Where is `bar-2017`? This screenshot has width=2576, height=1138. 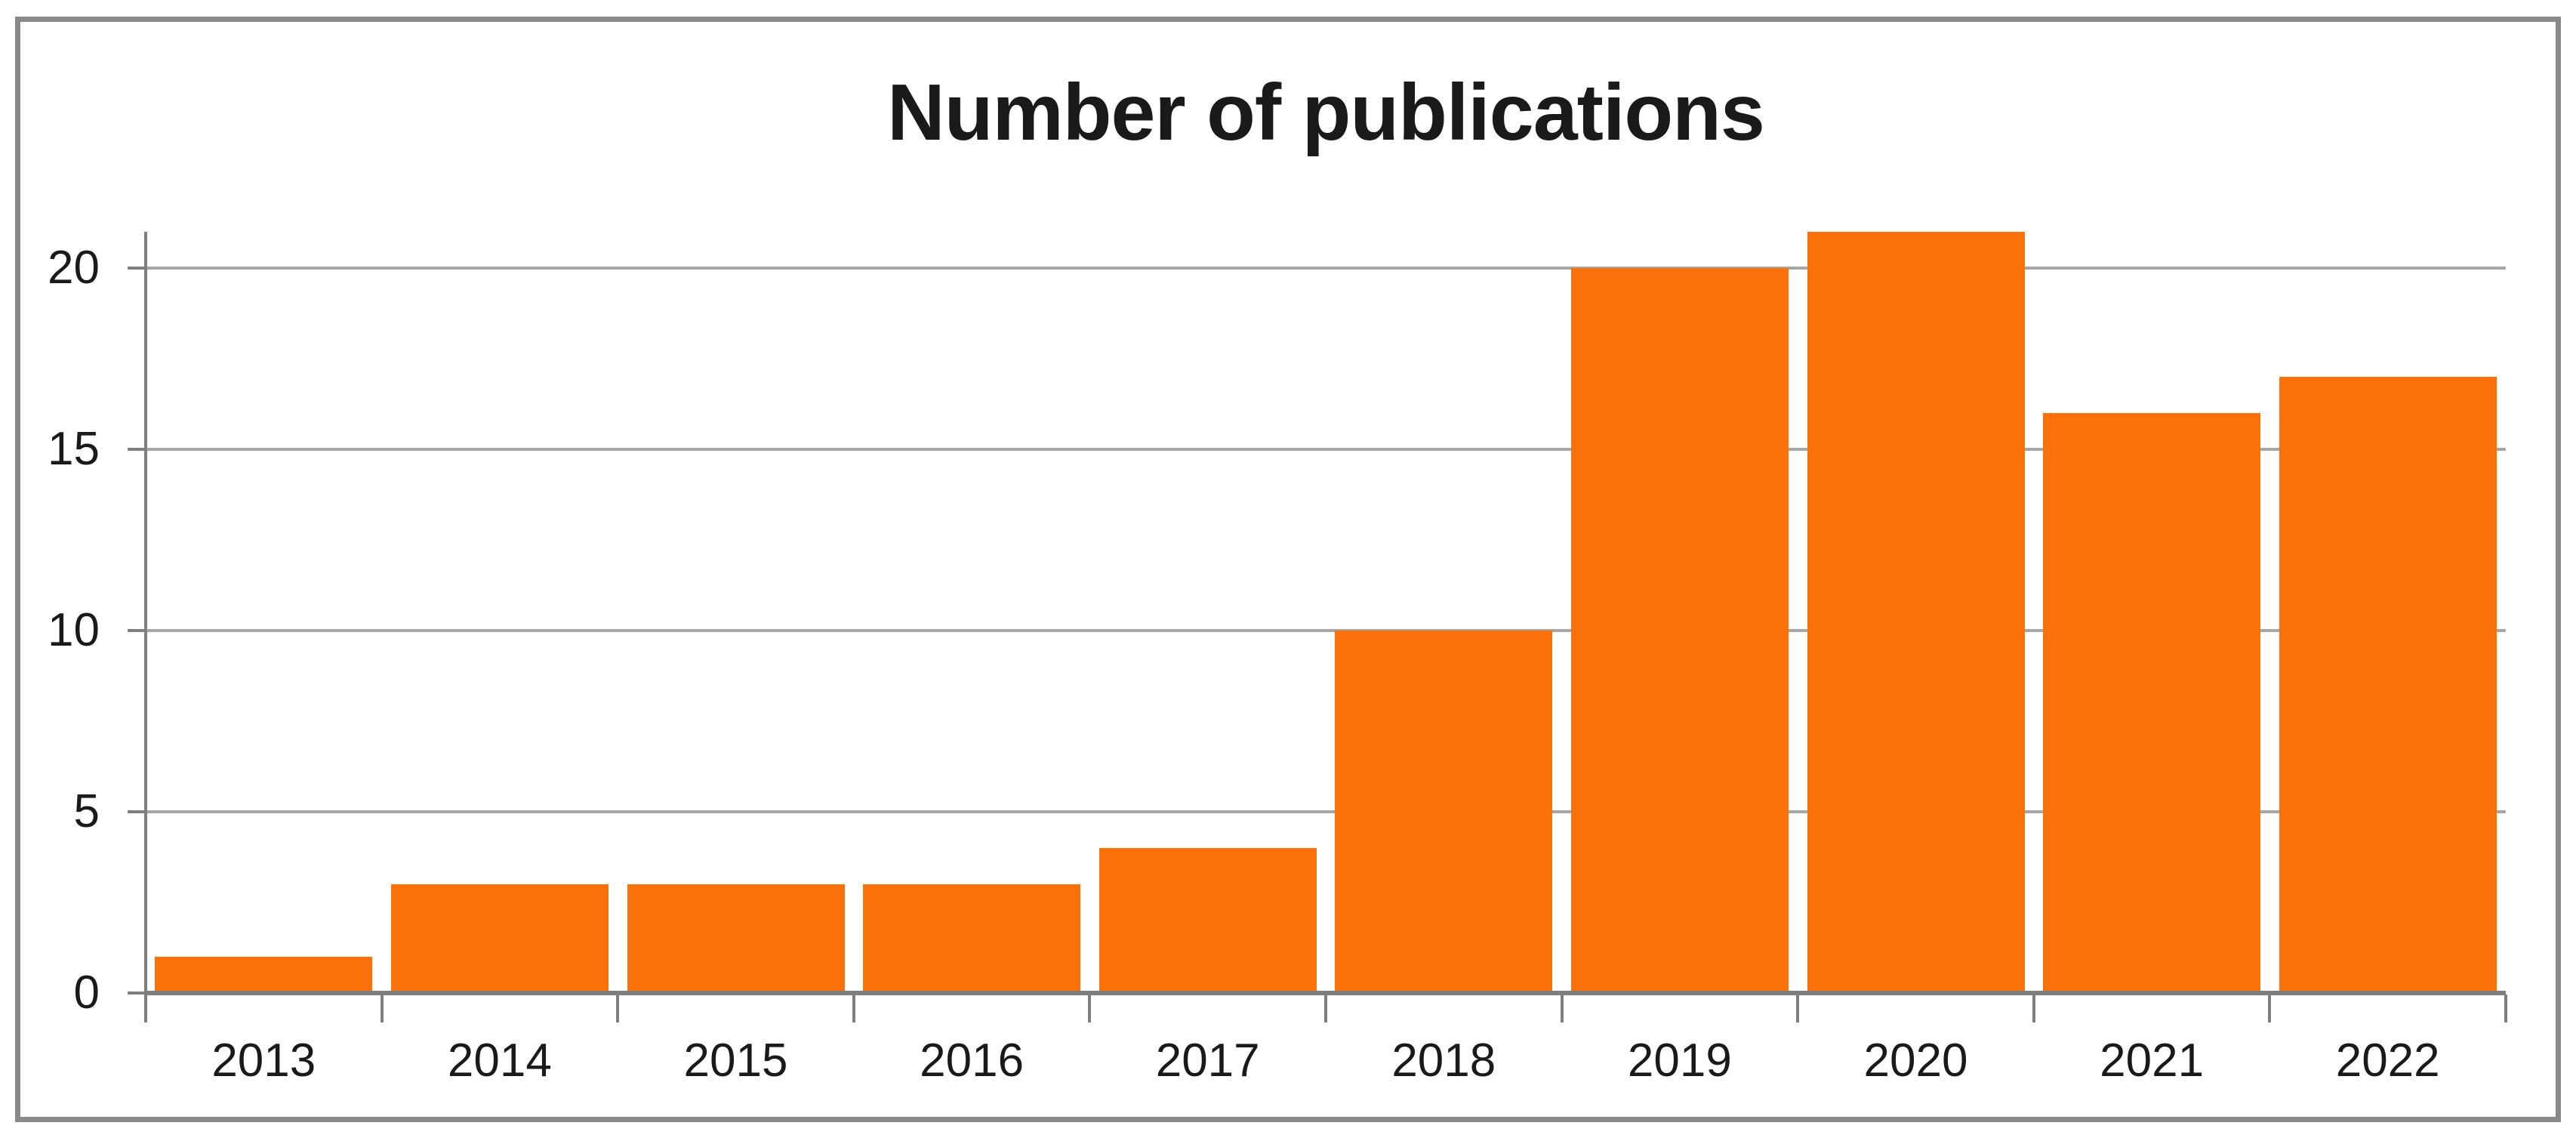 bar-2017 is located at coordinates (1207, 920).